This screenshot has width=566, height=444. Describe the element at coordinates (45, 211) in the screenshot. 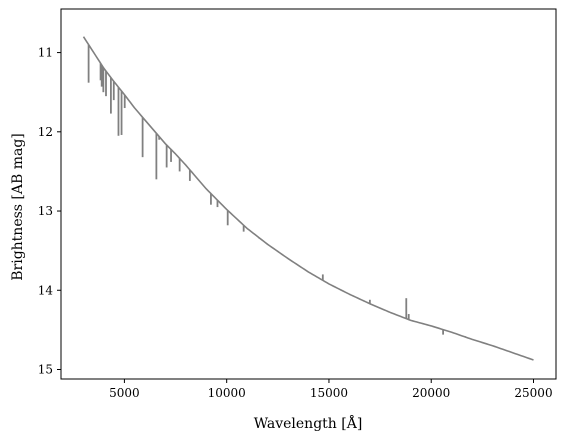

I see `y-tick-label: 13` at that location.